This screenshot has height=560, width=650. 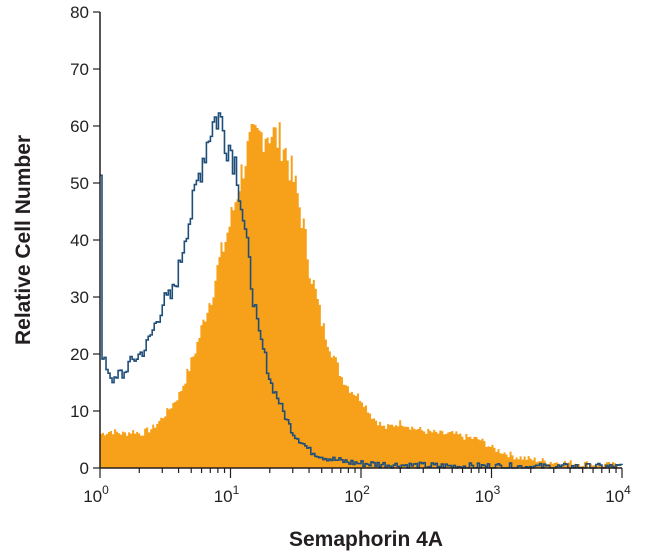 I want to click on x-axis-title: Semaphorin 4A, so click(x=366, y=539).